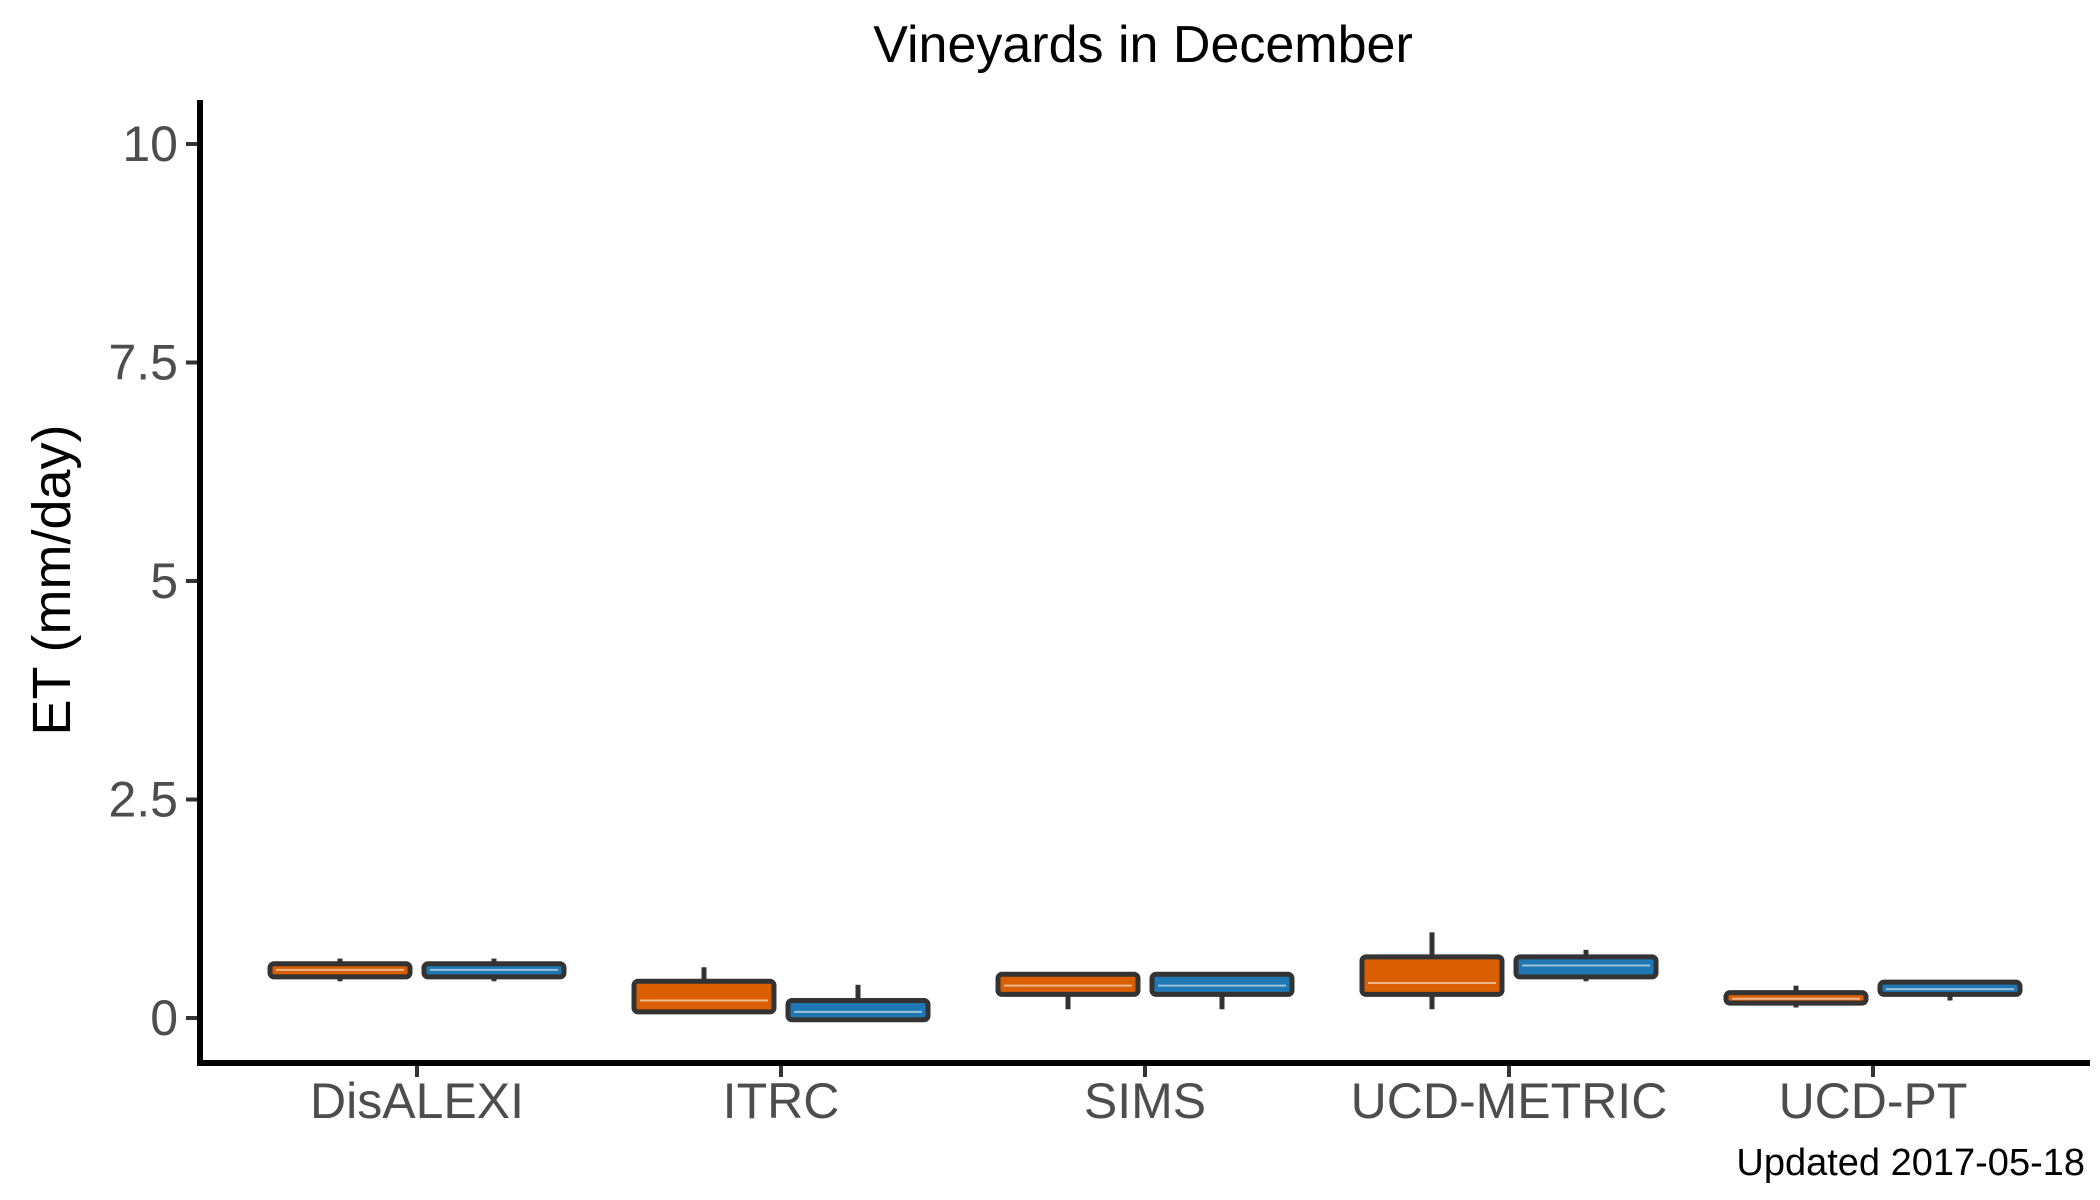 The image size is (2100, 1200). Describe the element at coordinates (781, 1101) in the screenshot. I see `x-tick-label: ITRC` at that location.